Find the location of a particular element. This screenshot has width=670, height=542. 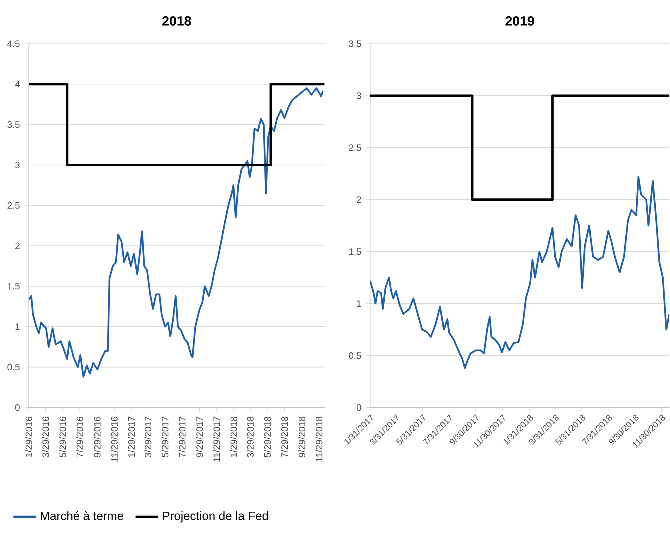

x-tick-label: 3/29/2016 is located at coordinates (46, 437).